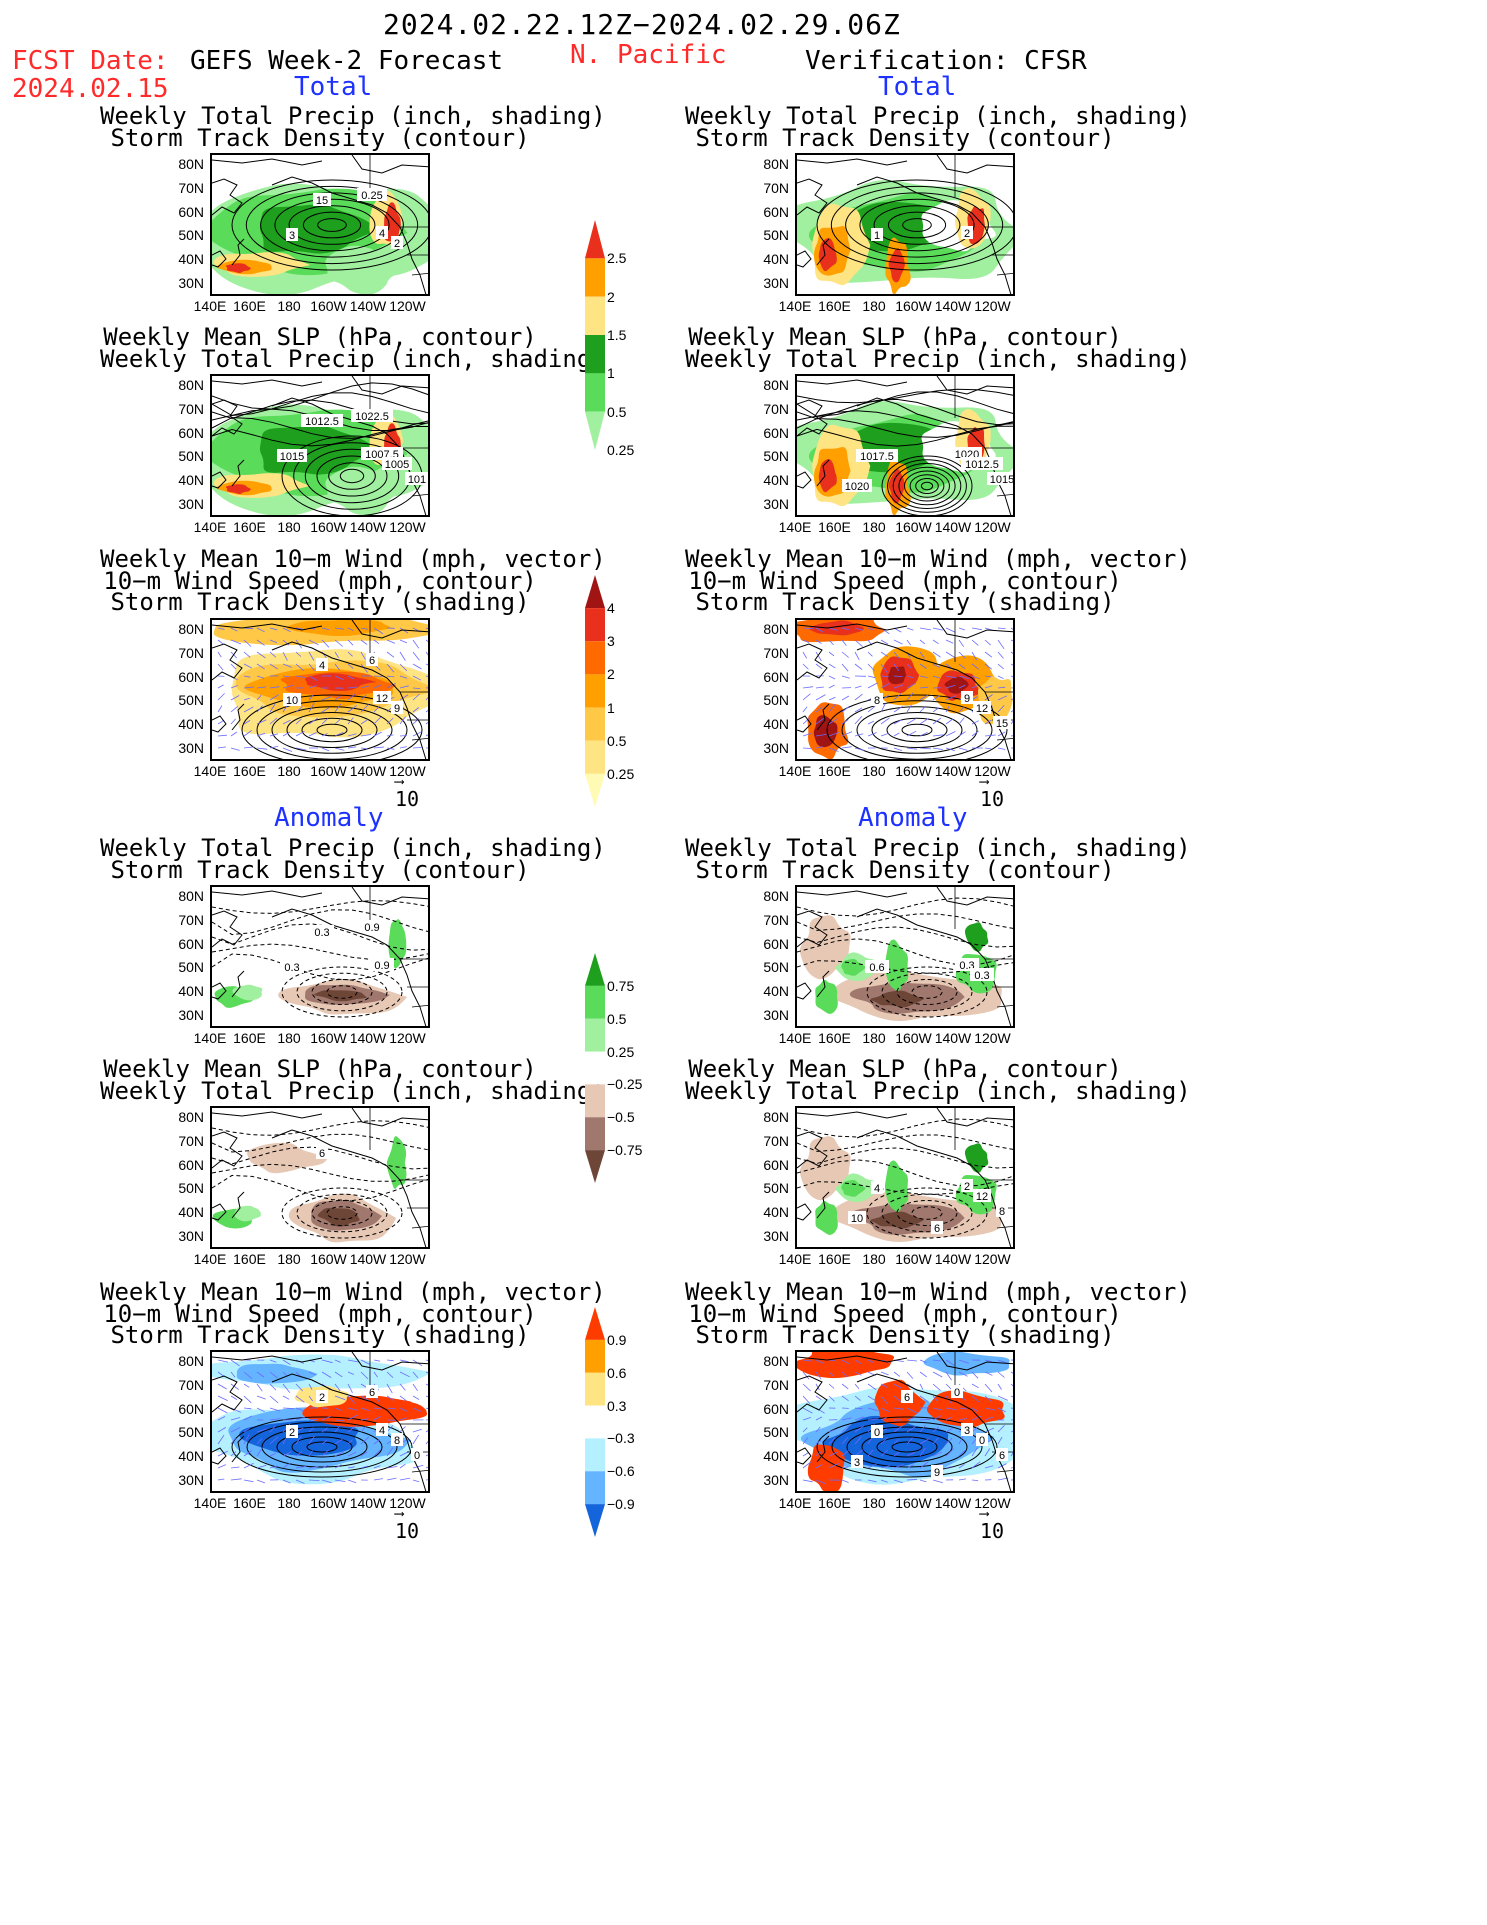 Image resolution: width=1487 pixels, height=1925 pixels. I want to click on colorbar-label: 2, so click(611, 674).